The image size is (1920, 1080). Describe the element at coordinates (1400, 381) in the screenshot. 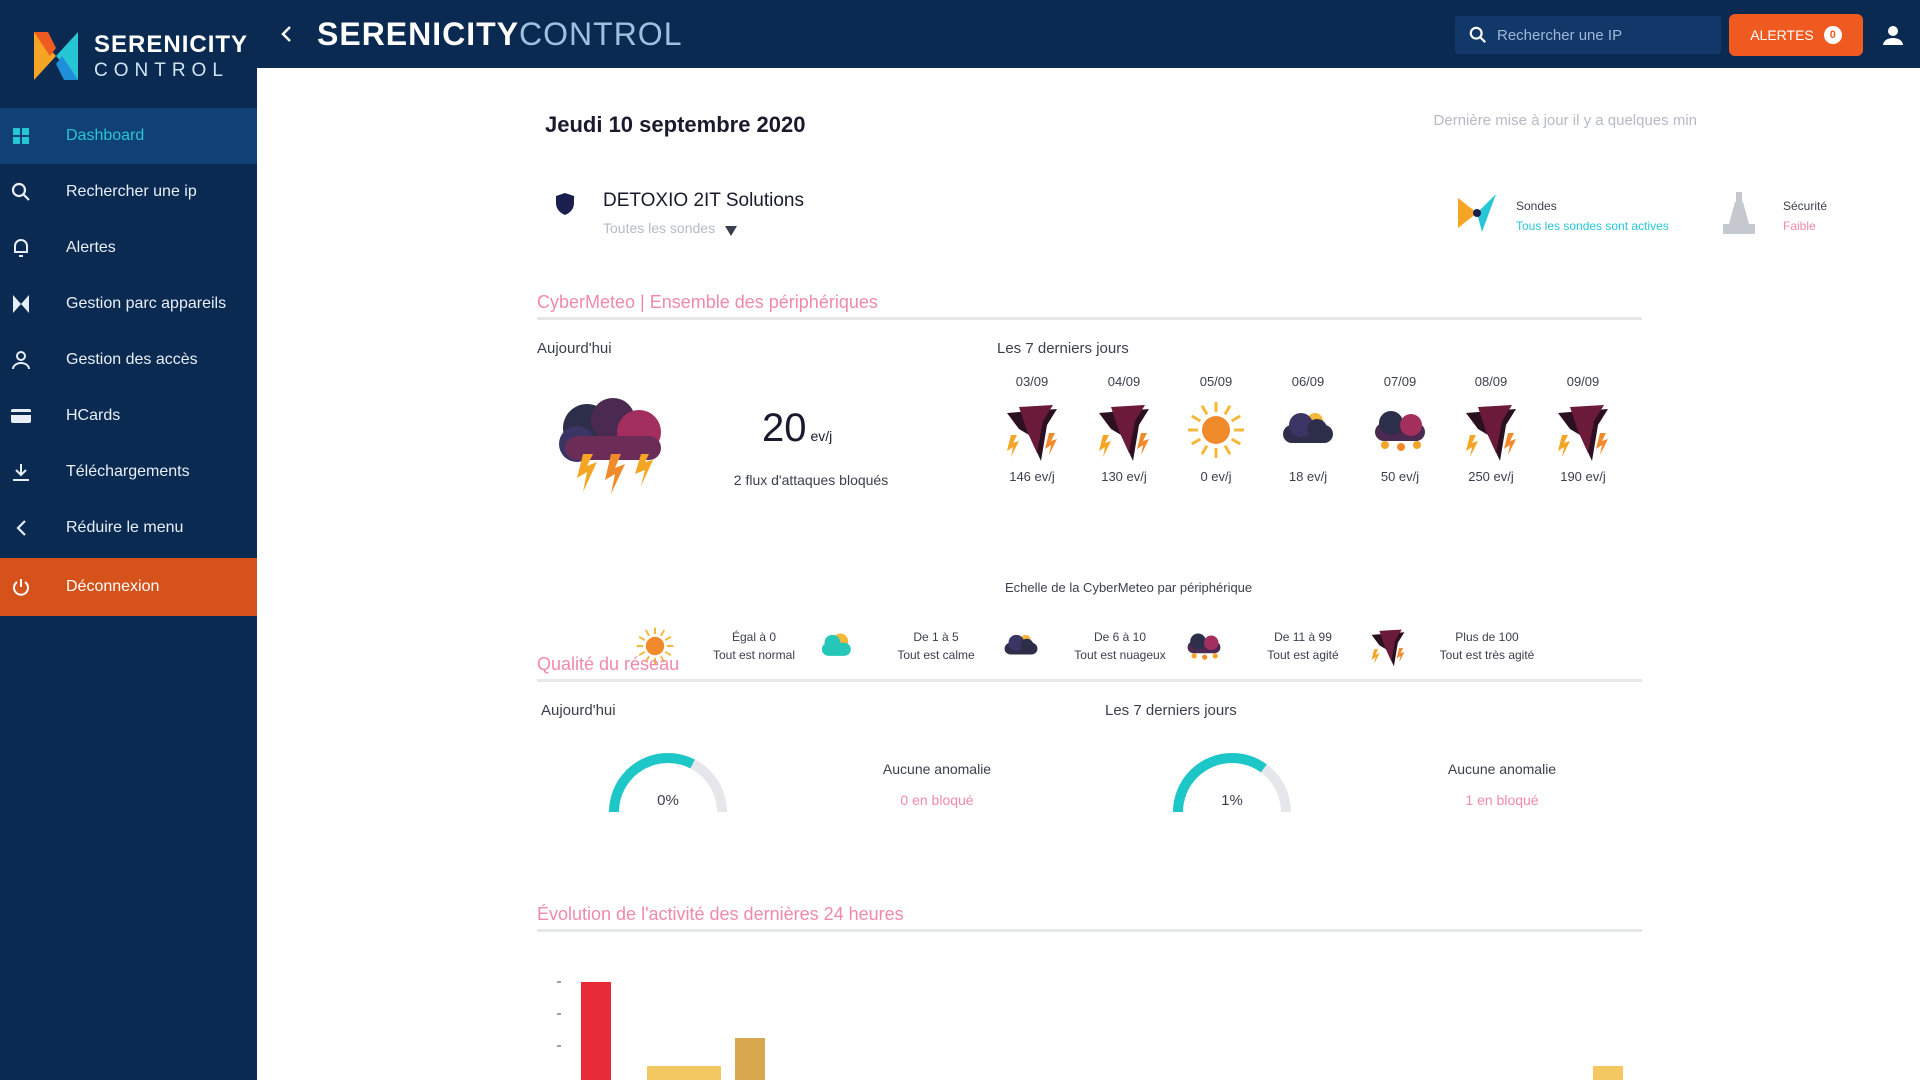

I see `forecast-date: 07/09` at that location.